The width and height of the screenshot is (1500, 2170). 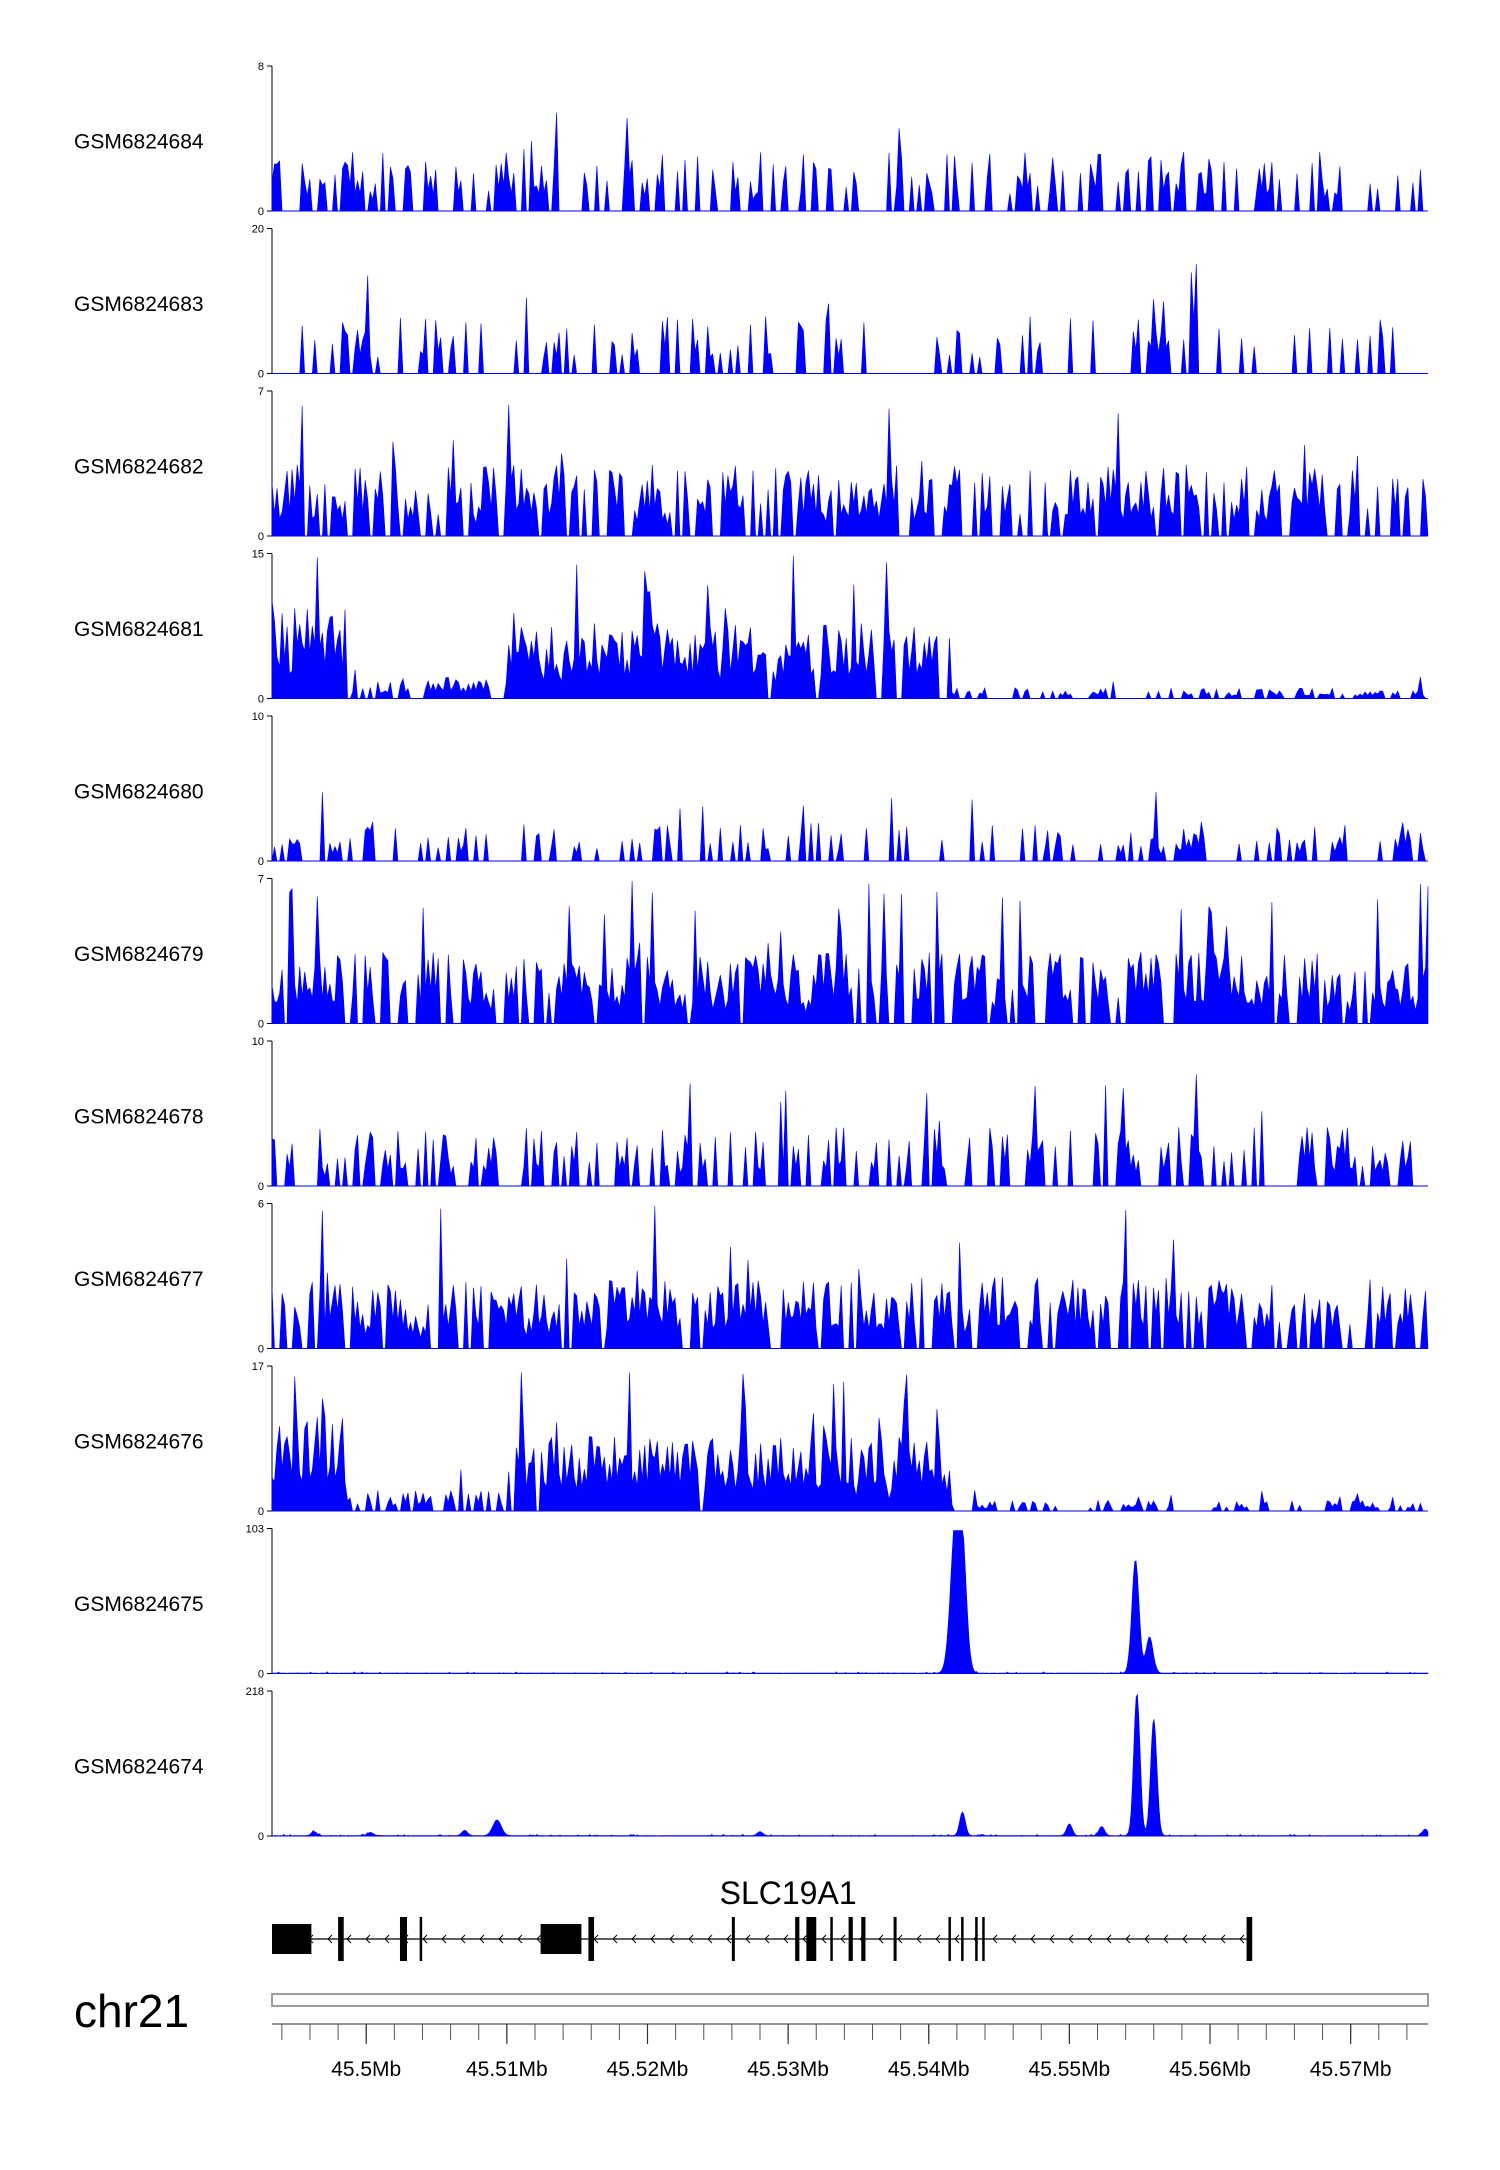 What do you see at coordinates (255, 1530) in the screenshot?
I see `y-tick-max-label: 103` at bounding box center [255, 1530].